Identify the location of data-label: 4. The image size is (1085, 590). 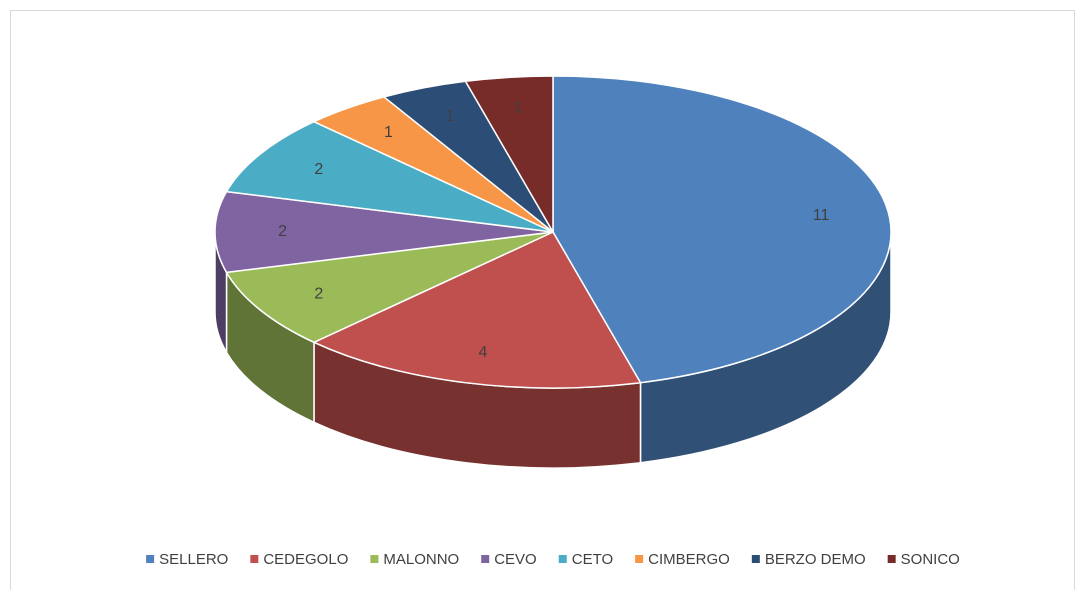
(483, 352).